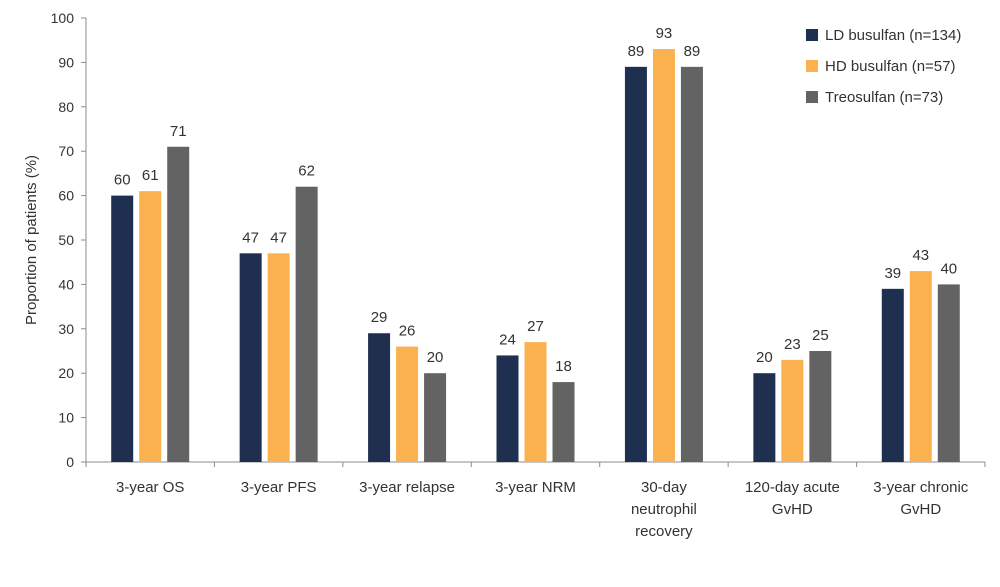  What do you see at coordinates (379, 317) in the screenshot?
I see `bar-value-label: 29` at bounding box center [379, 317].